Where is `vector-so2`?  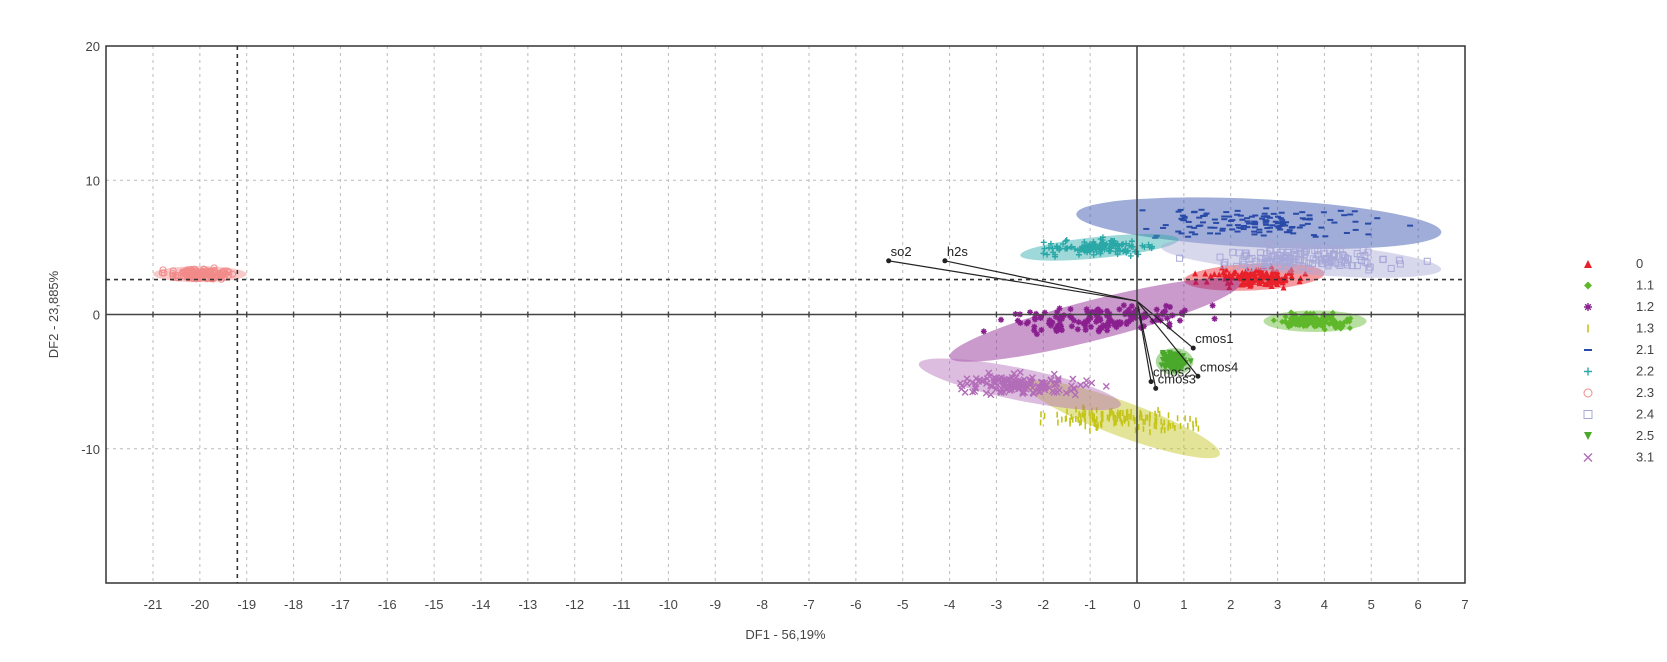 vector-so2 is located at coordinates (1013, 281).